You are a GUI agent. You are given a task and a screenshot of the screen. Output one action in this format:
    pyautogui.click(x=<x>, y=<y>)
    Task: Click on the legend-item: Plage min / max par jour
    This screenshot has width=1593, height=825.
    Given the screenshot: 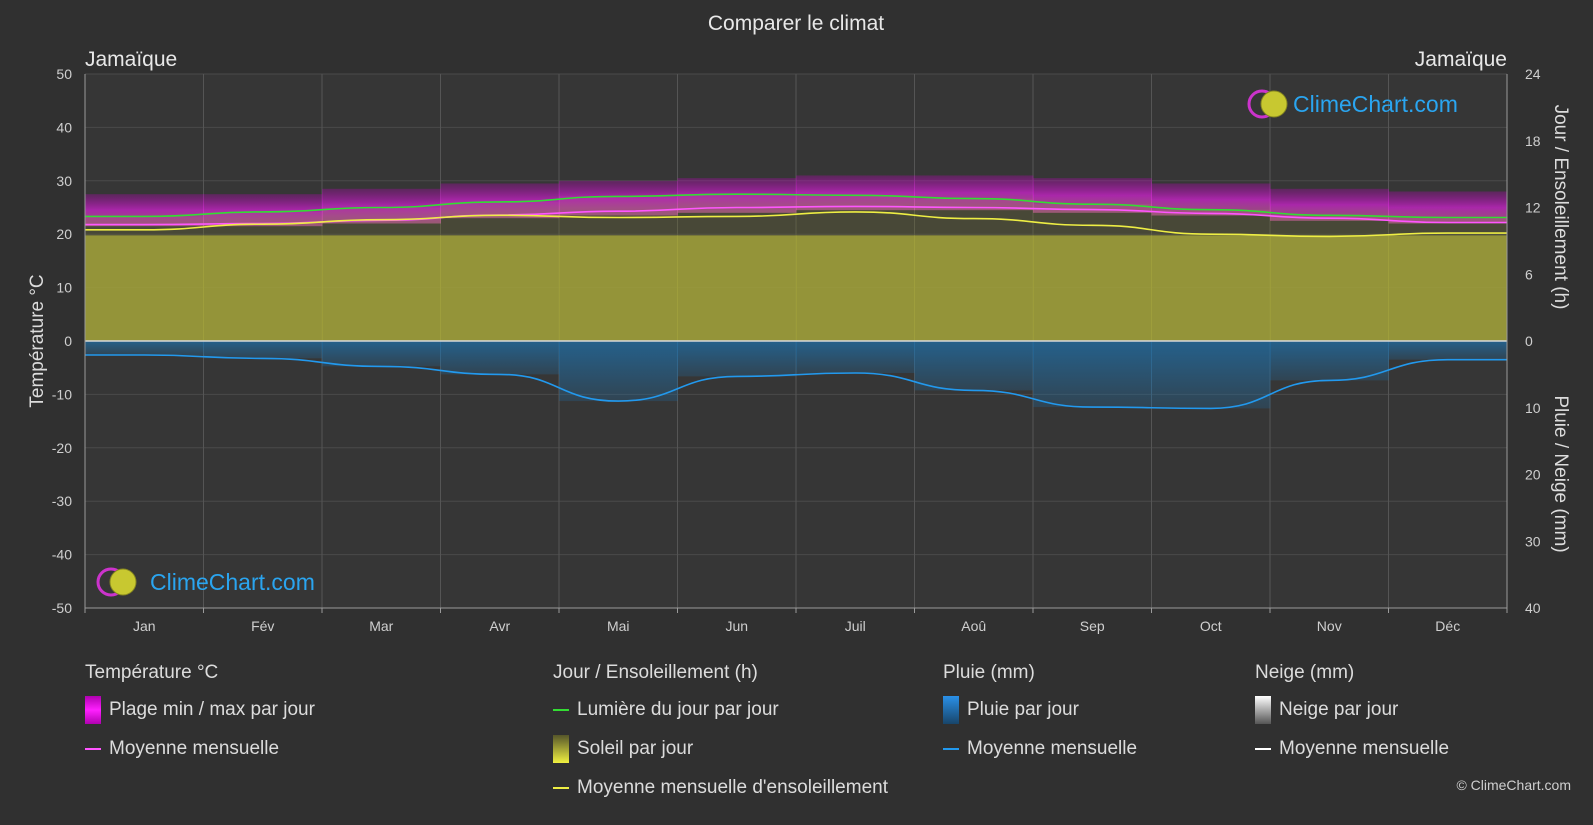 What is the action you would take?
    pyautogui.click(x=200, y=710)
    